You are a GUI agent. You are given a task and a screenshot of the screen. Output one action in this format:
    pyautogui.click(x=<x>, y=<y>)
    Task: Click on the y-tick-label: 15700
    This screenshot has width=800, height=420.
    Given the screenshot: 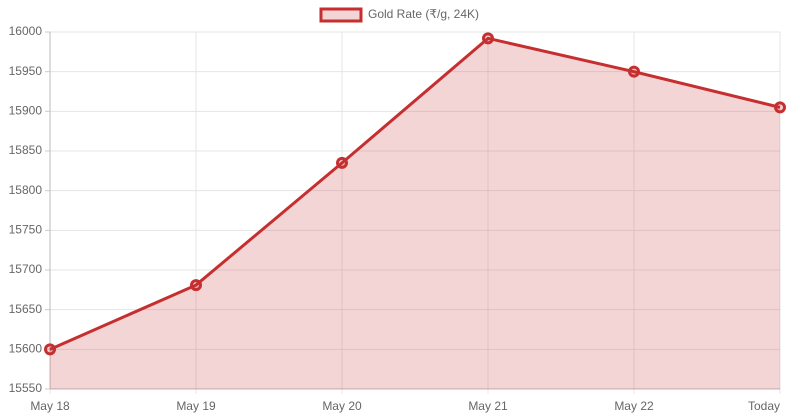 What is the action you would take?
    pyautogui.click(x=26, y=269)
    